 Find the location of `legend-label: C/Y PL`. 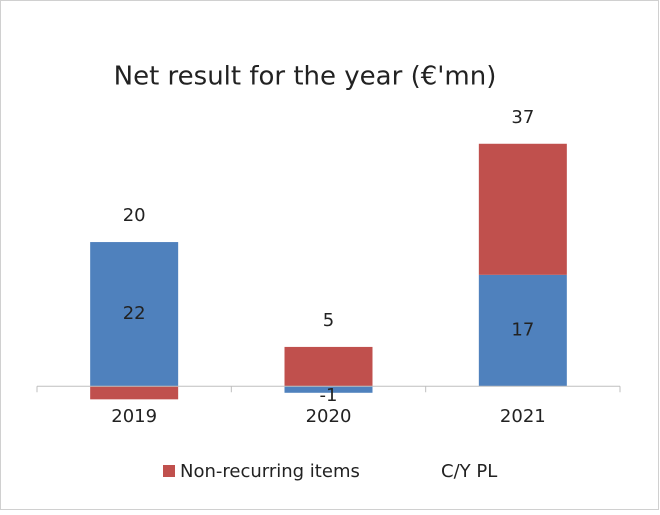

legend-label: C/Y PL is located at coordinates (469, 471).